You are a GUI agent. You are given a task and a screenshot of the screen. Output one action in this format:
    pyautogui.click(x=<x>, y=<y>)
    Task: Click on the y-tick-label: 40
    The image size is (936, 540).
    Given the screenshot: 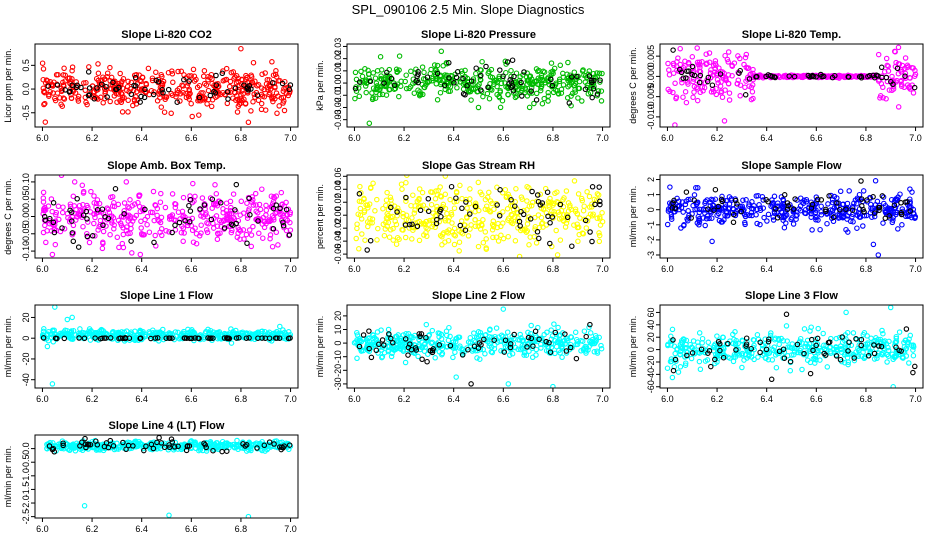 What is the action you would take?
    pyautogui.click(x=651, y=325)
    